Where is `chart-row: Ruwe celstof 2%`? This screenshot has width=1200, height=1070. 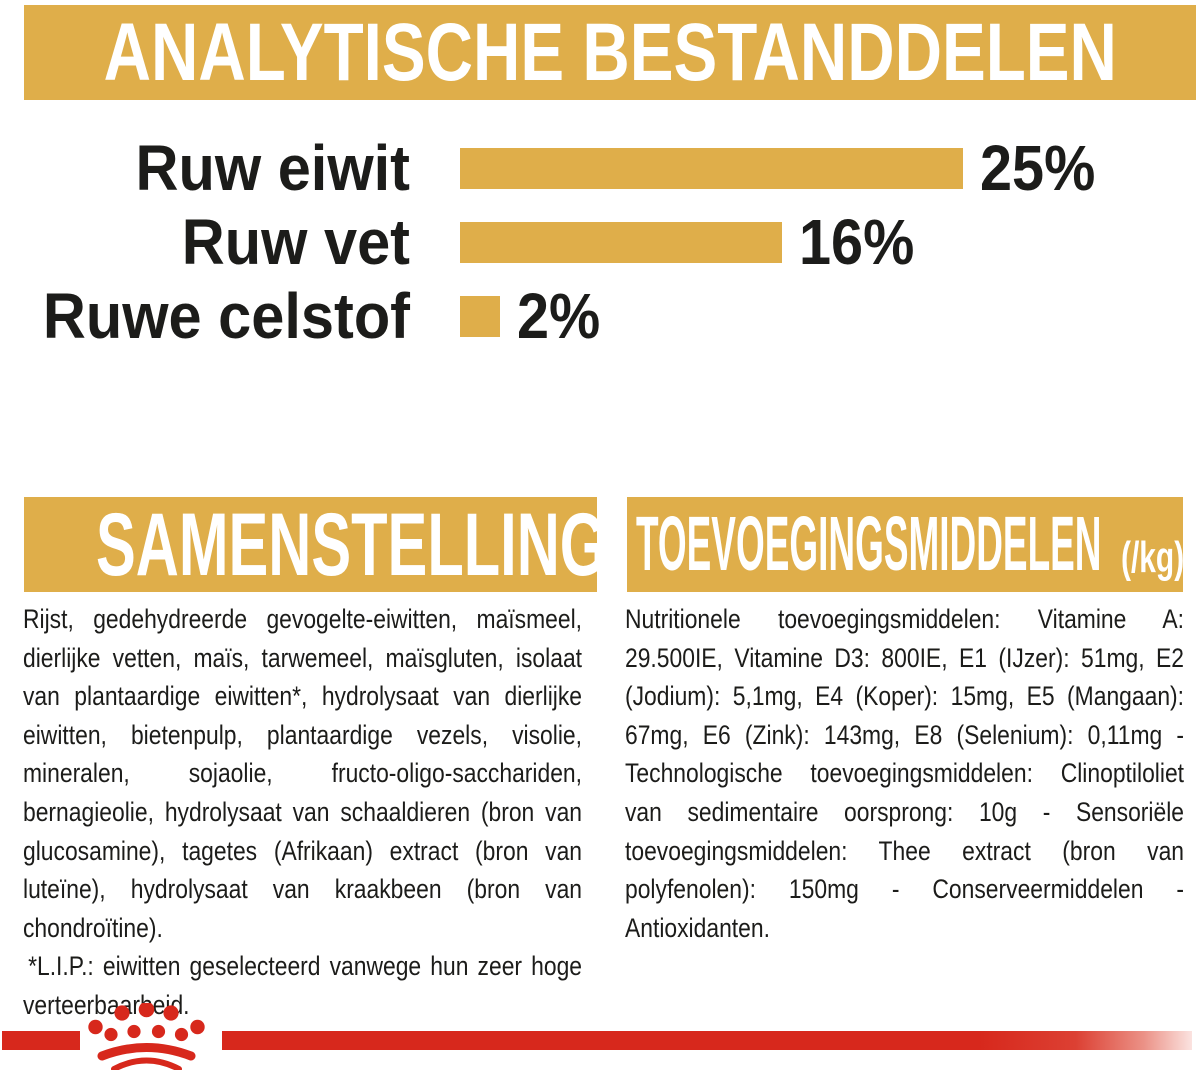 chart-row: Ruwe celstof 2% is located at coordinates (600, 316).